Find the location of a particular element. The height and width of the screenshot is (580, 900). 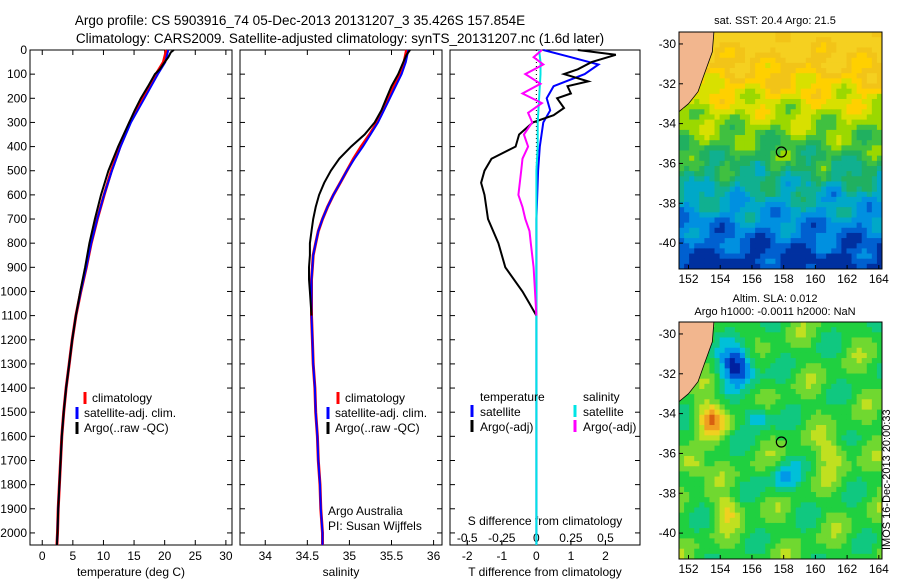

lat-tick-label: -40 is located at coordinates (668, 533).